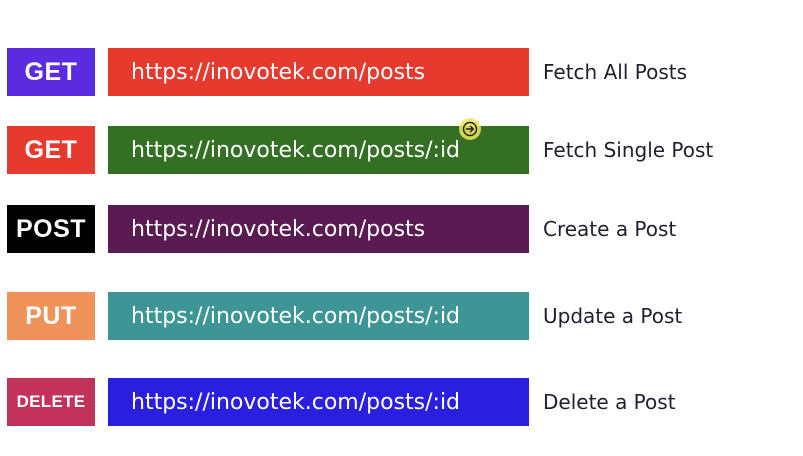 The image size is (803, 456). I want to click on method-badge-delete: DELETE, so click(51, 402).